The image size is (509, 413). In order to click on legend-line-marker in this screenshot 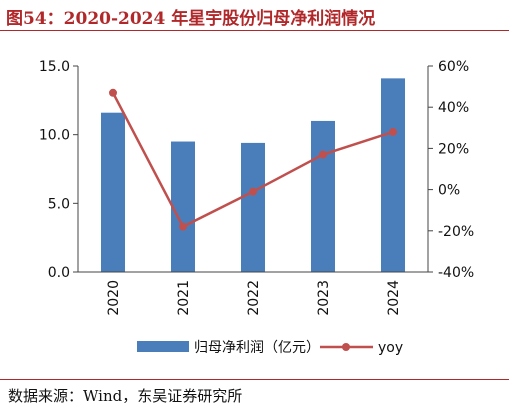, I will do `click(346, 347)`.